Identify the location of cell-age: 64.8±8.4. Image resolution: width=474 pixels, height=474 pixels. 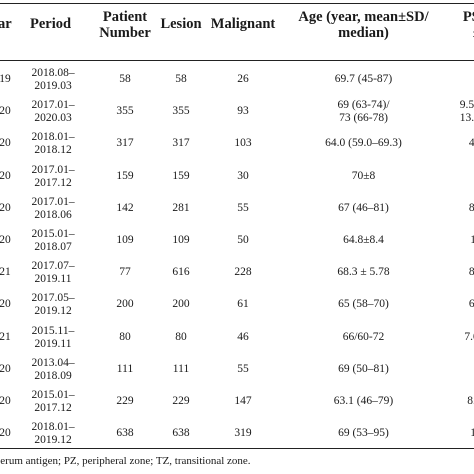
(363, 240).